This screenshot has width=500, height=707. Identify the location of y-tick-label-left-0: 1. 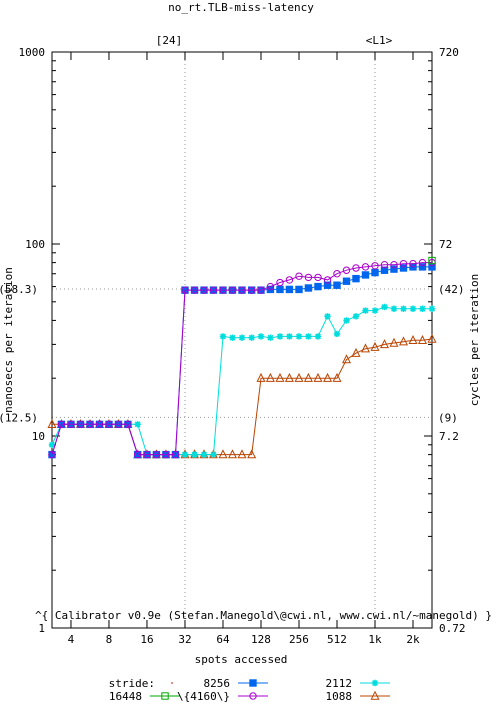
(41, 628).